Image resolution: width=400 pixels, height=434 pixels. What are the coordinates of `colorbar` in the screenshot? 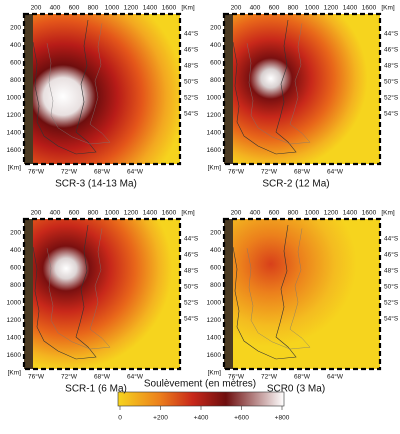 It's located at (201, 399).